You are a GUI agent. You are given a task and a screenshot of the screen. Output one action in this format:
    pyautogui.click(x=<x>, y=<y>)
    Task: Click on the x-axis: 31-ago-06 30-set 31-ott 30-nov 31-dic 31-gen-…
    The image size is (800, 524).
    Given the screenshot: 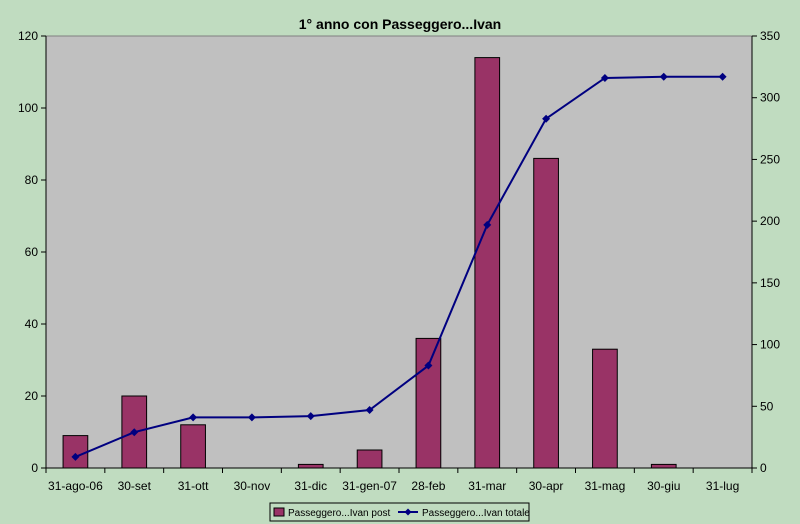 What is the action you would take?
    pyautogui.click(x=399, y=480)
    